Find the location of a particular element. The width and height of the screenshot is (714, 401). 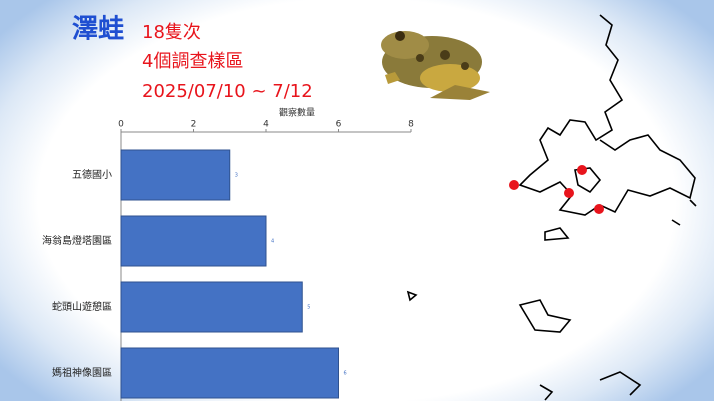

subtitle: 18隻次 is located at coordinates (171, 32).